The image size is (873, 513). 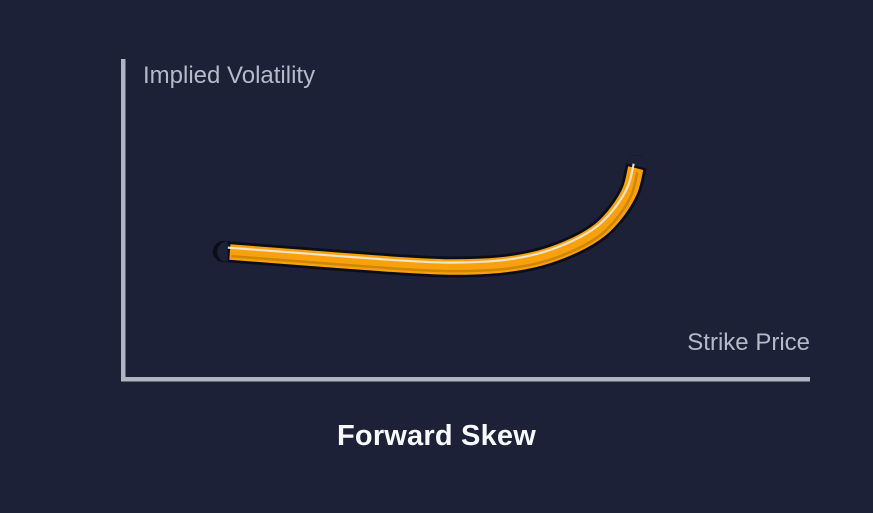 I want to click on x-axis-line, so click(x=465, y=379).